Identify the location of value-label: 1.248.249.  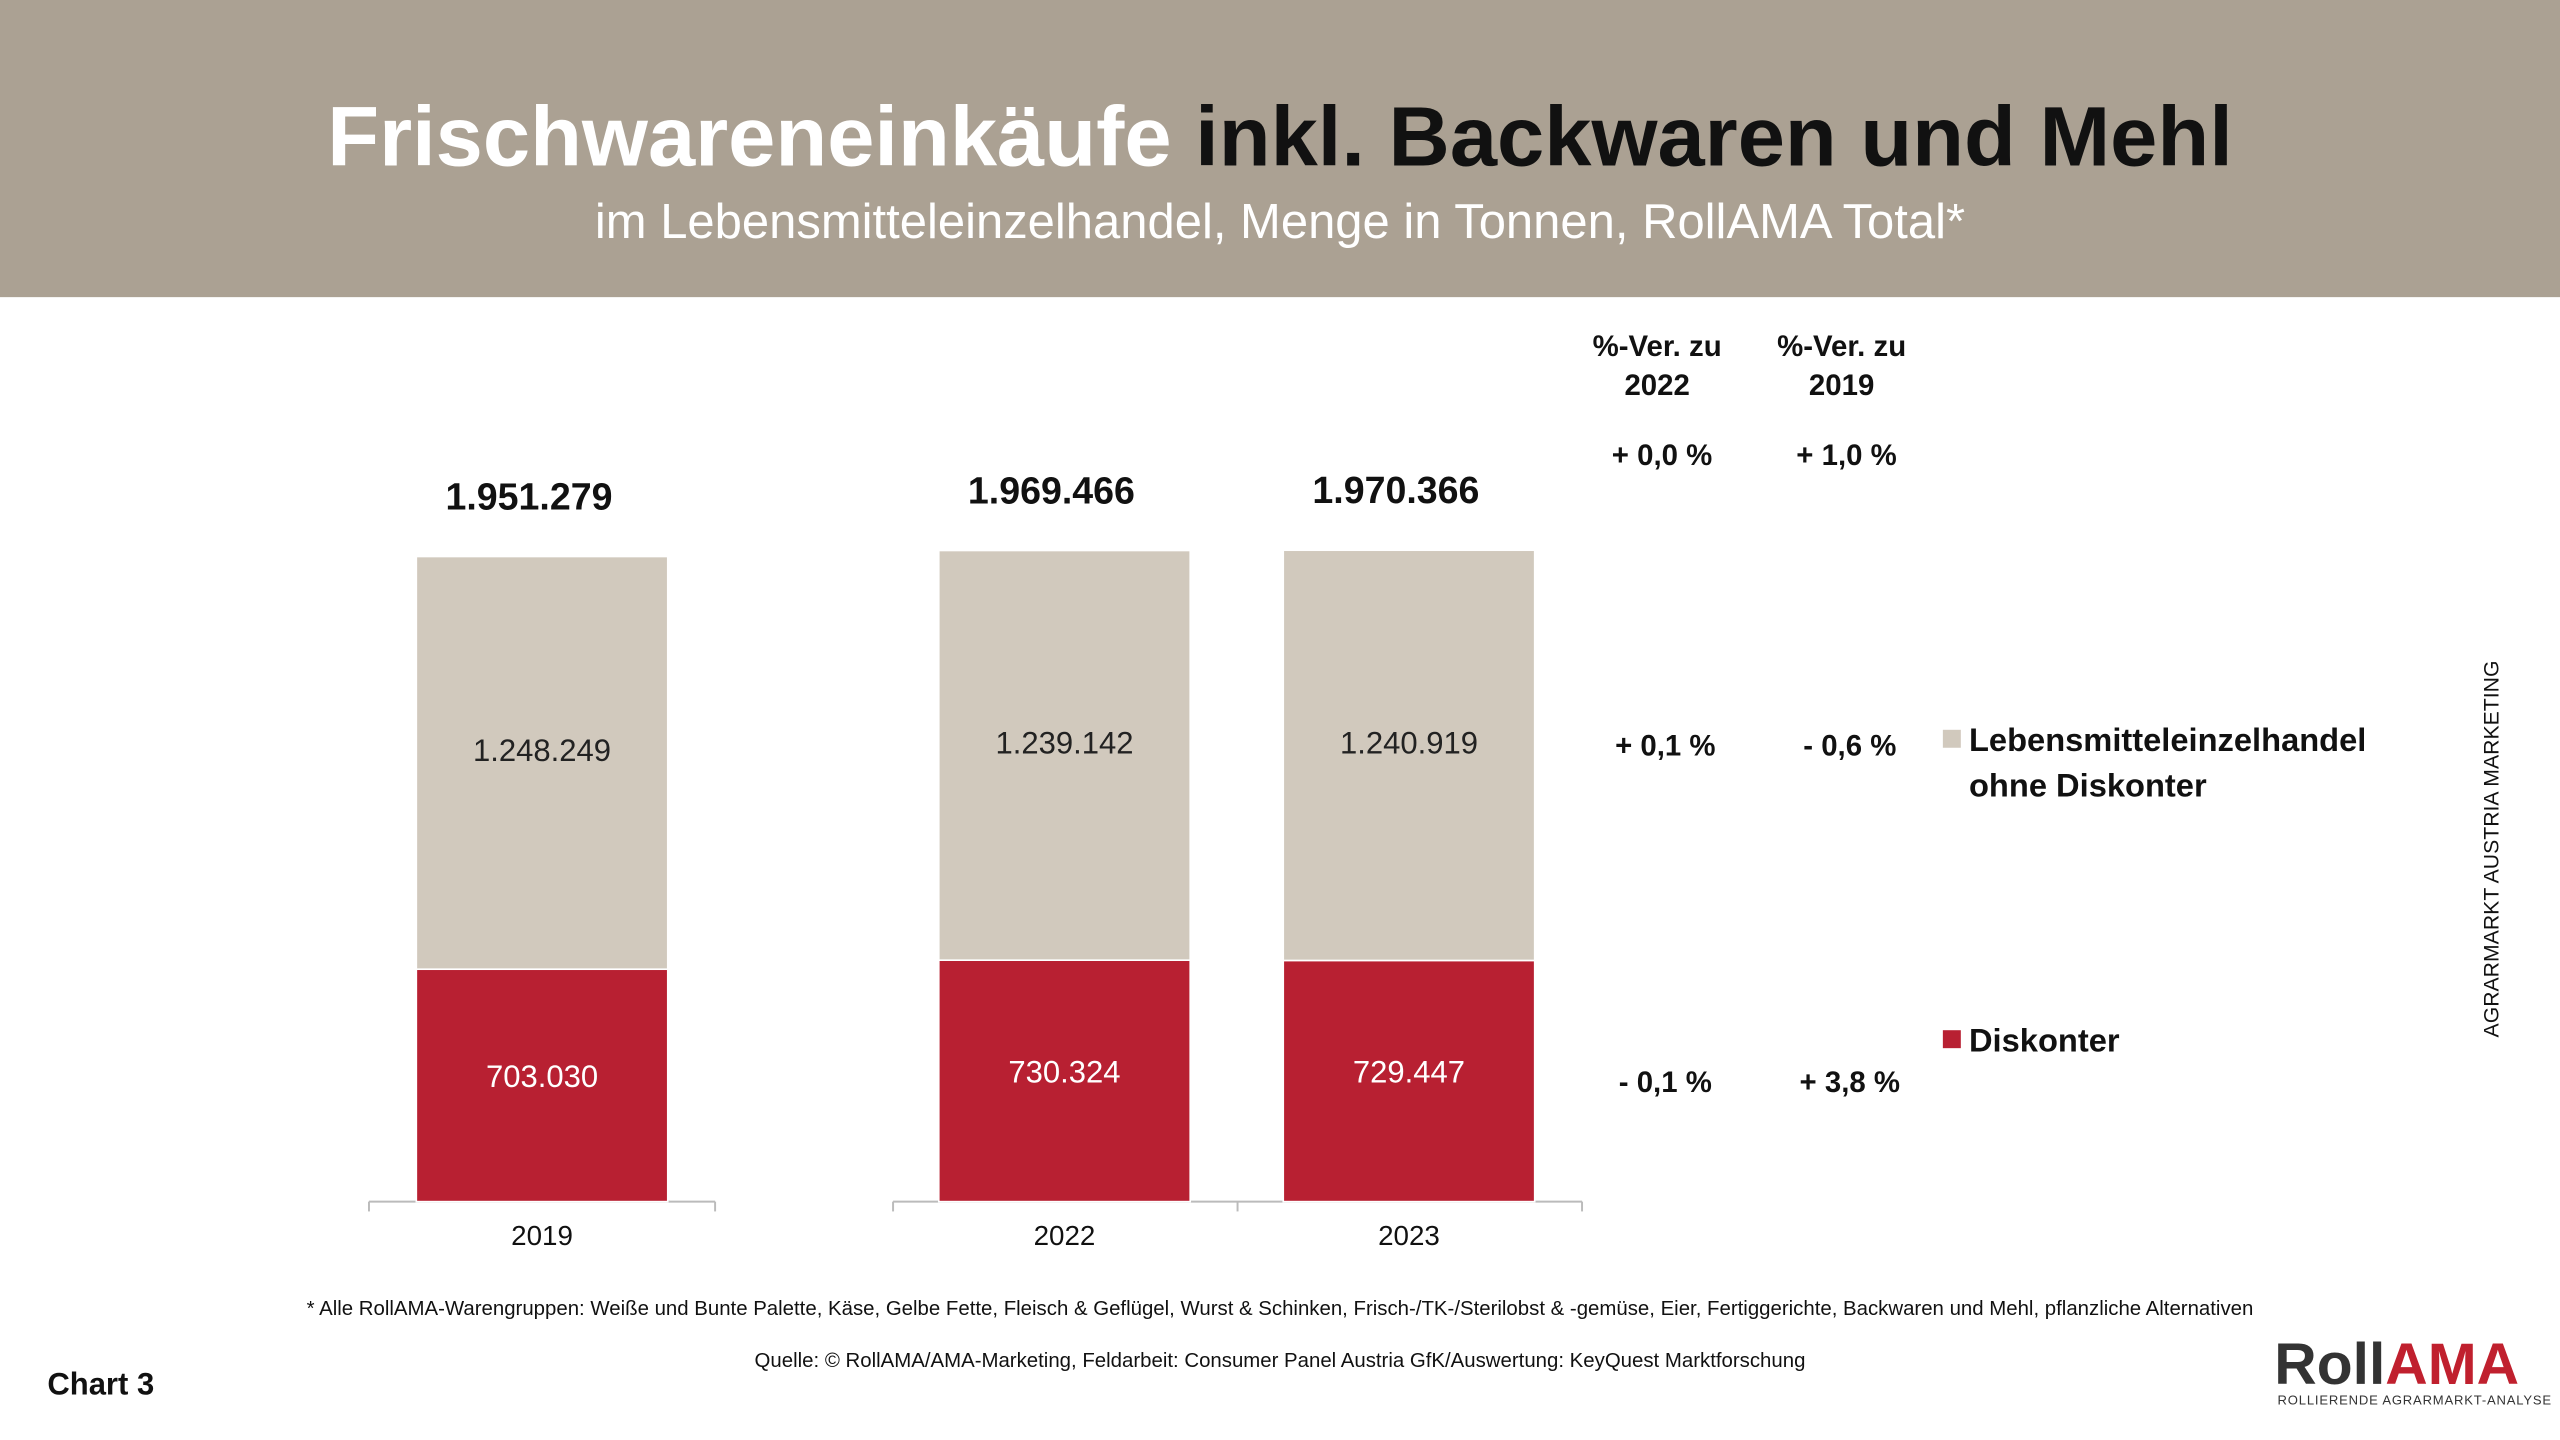
(542, 750).